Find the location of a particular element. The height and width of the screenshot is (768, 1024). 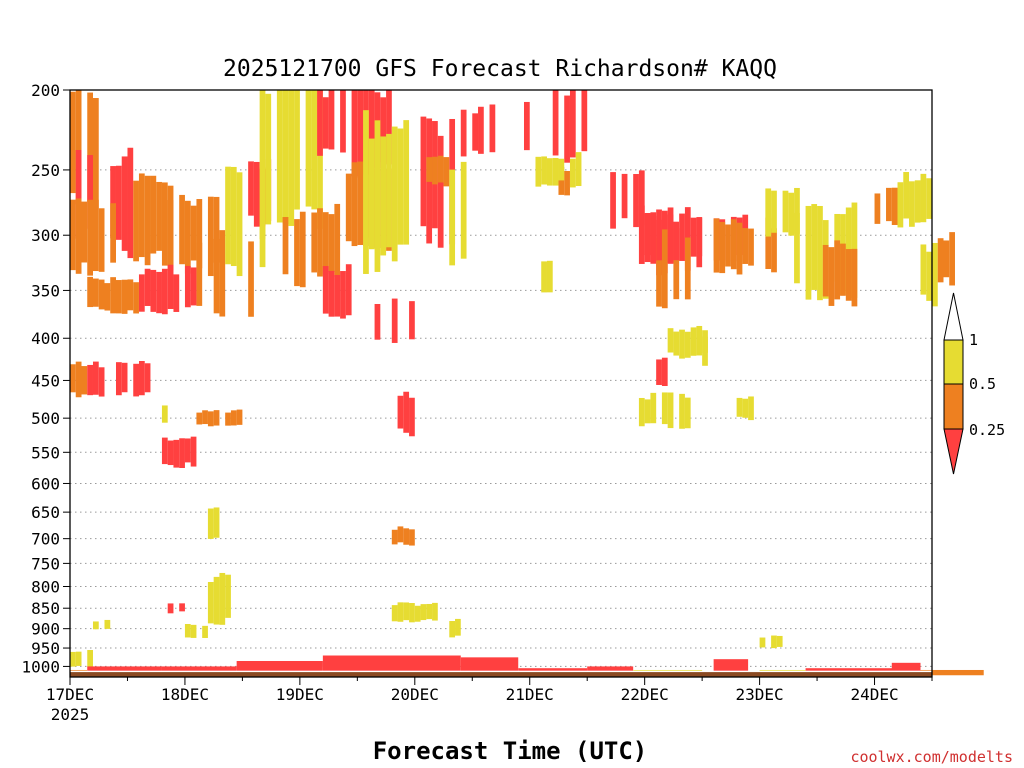

y-tick-label: 650 is located at coordinates (45, 512).